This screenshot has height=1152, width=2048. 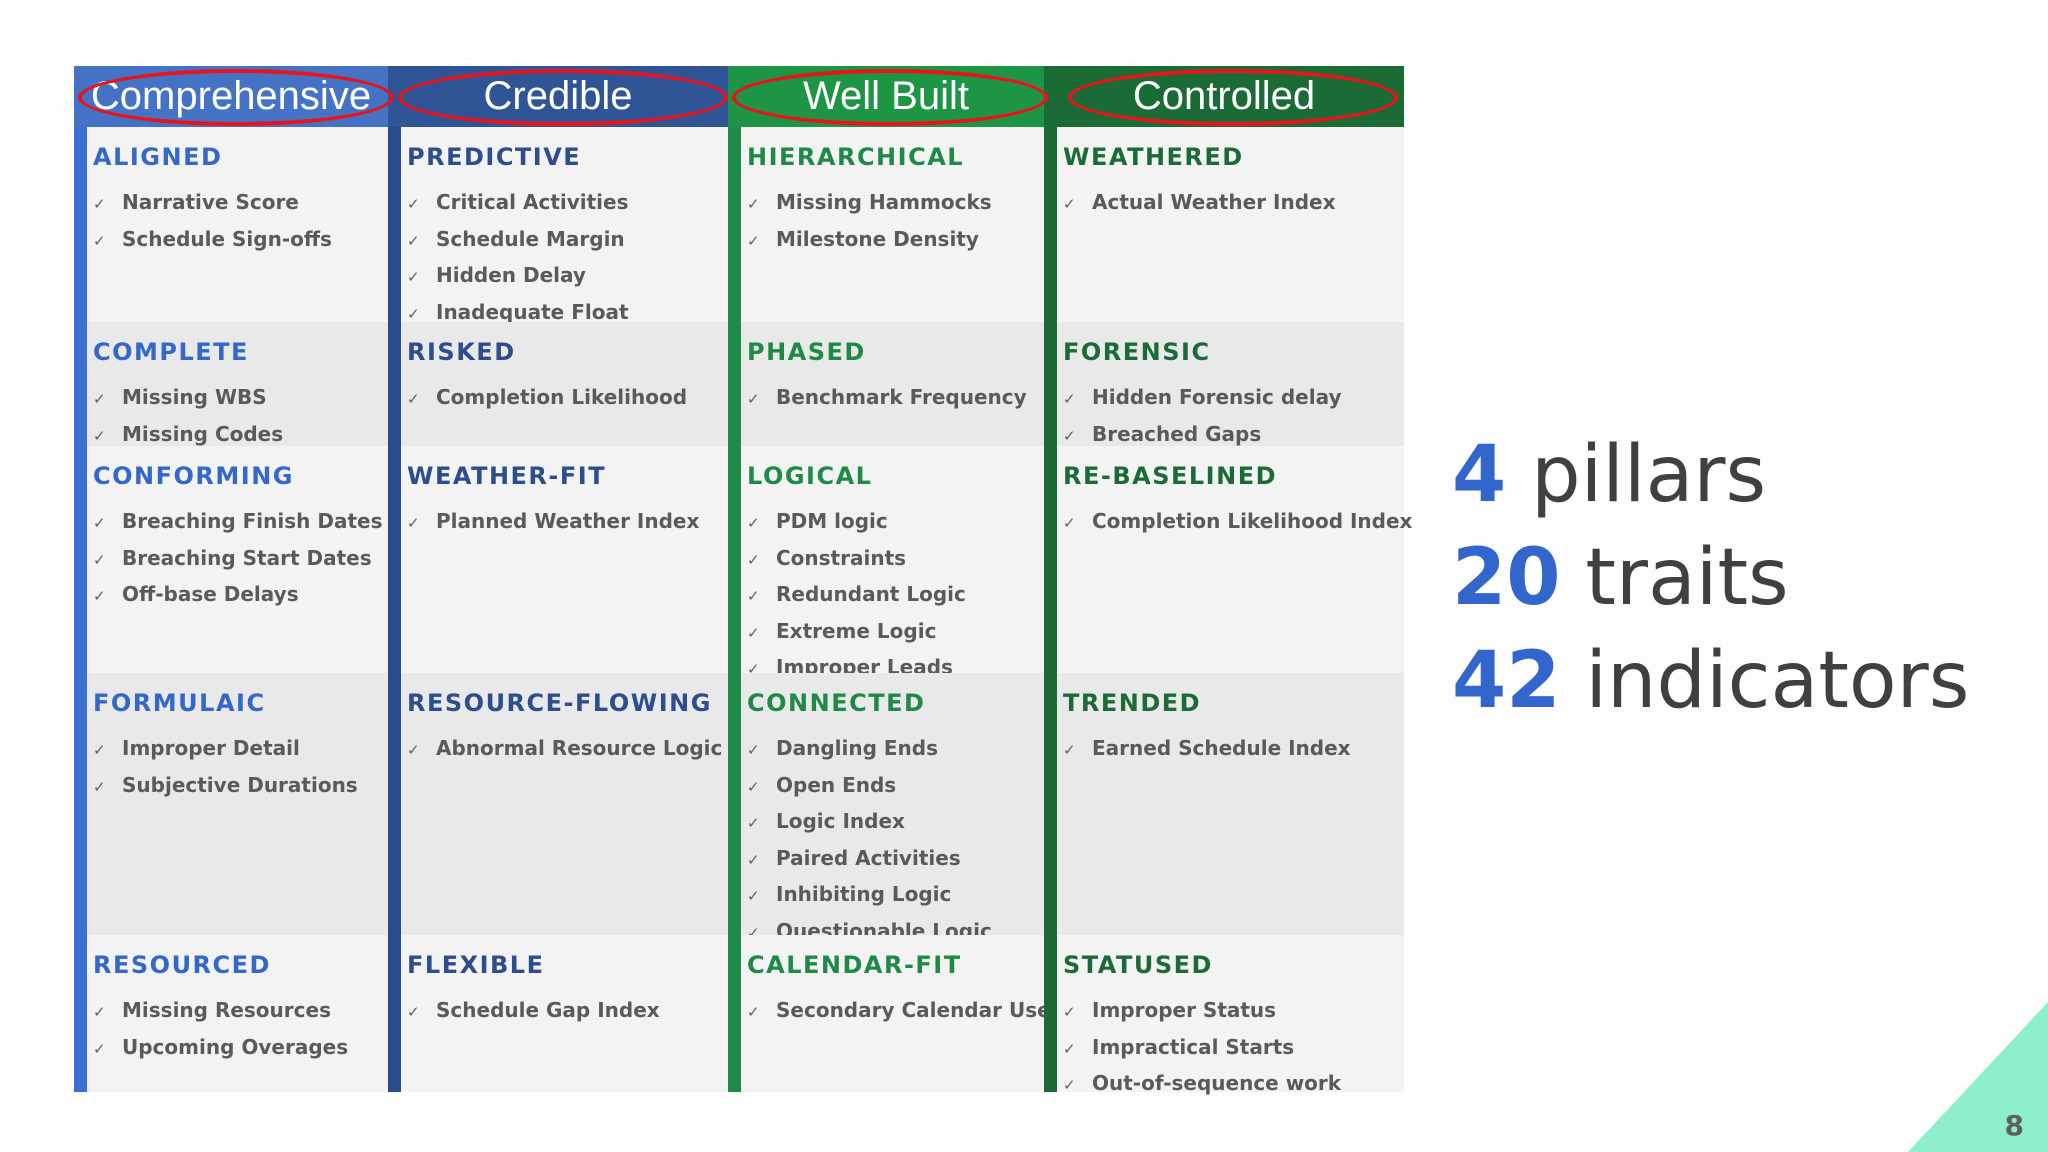 What do you see at coordinates (182, 965) in the screenshot?
I see `trait-title: RESOURCED` at bounding box center [182, 965].